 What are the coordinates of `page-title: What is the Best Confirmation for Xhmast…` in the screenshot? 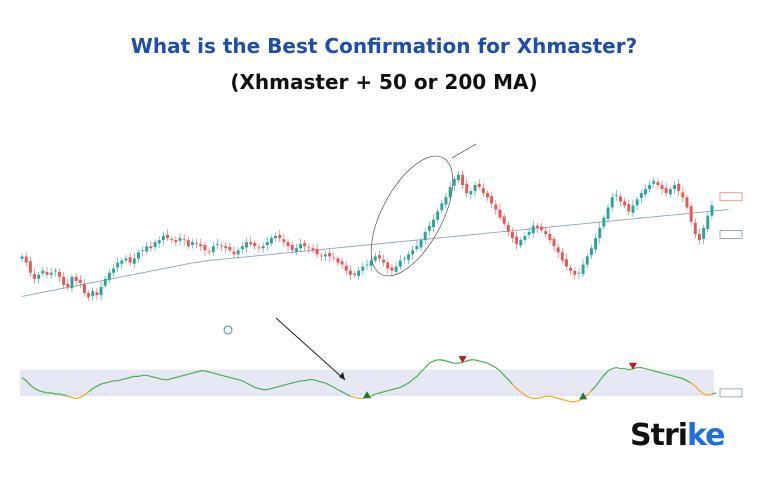 It's located at (384, 46).